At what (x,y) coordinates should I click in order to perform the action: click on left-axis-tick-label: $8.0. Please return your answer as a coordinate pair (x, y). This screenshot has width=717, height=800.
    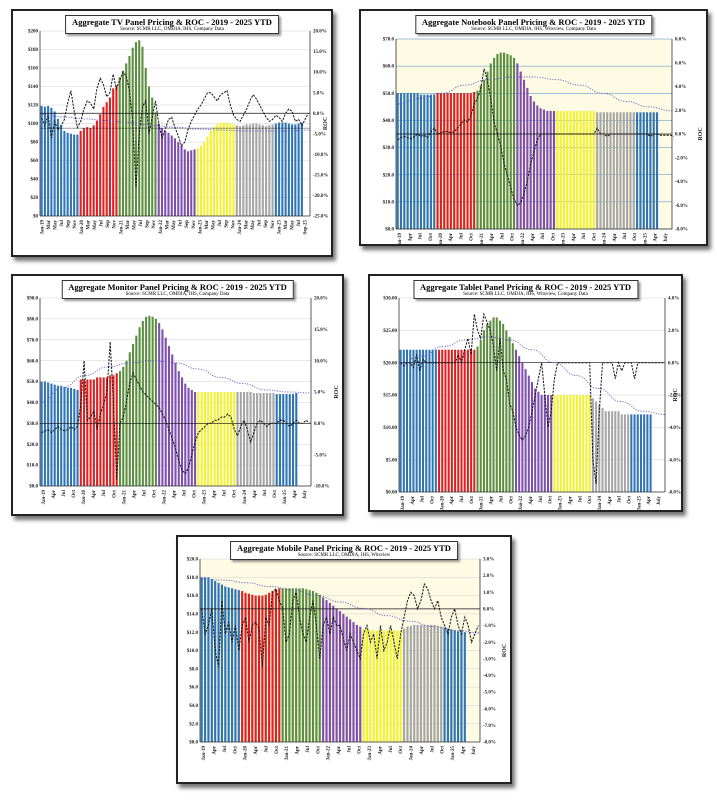
    Looking at the image, I should click on (193, 669).